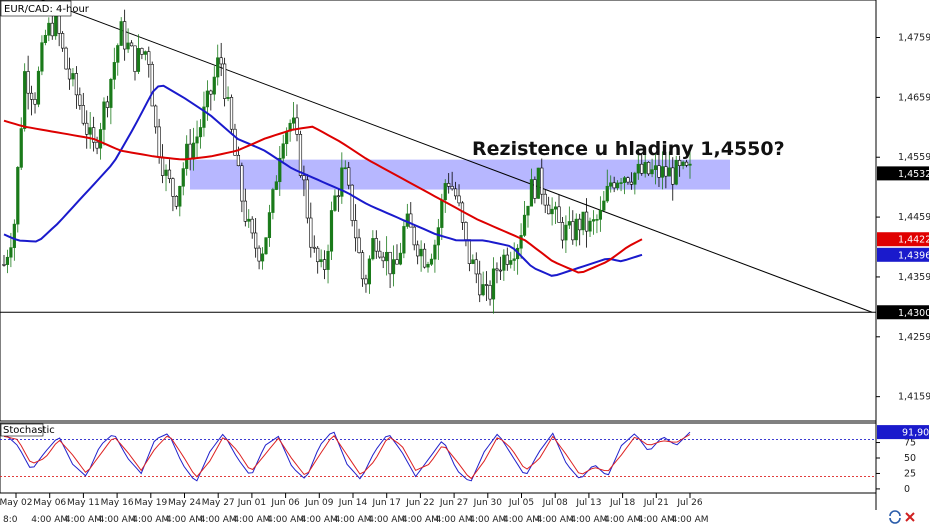 This screenshot has width=930, height=532. What do you see at coordinates (914, 313) in the screenshot?
I see `price-tag-label: 1,4300` at bounding box center [914, 313].